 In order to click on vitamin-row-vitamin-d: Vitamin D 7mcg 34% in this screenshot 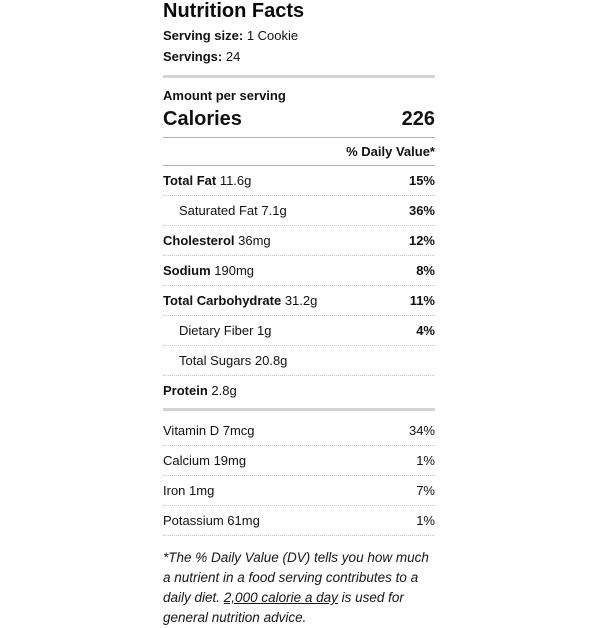, I will do `click(299, 431)`.